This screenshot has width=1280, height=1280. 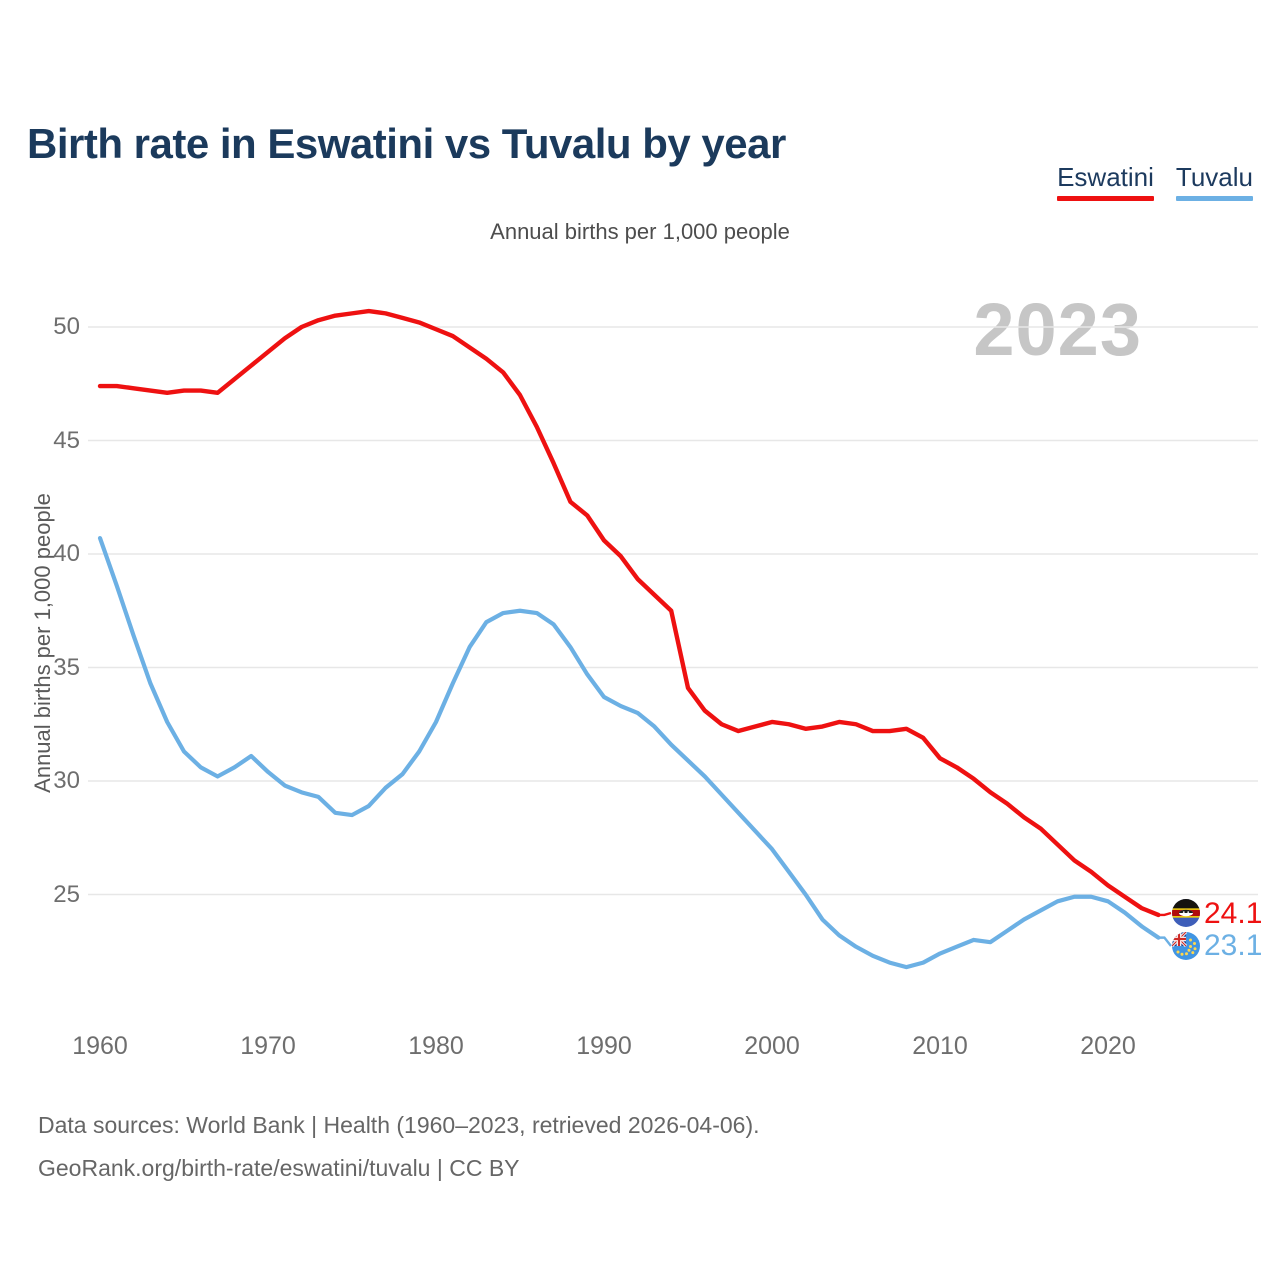 What do you see at coordinates (100, 1046) in the screenshot?
I see `x-tick-label: 1960` at bounding box center [100, 1046].